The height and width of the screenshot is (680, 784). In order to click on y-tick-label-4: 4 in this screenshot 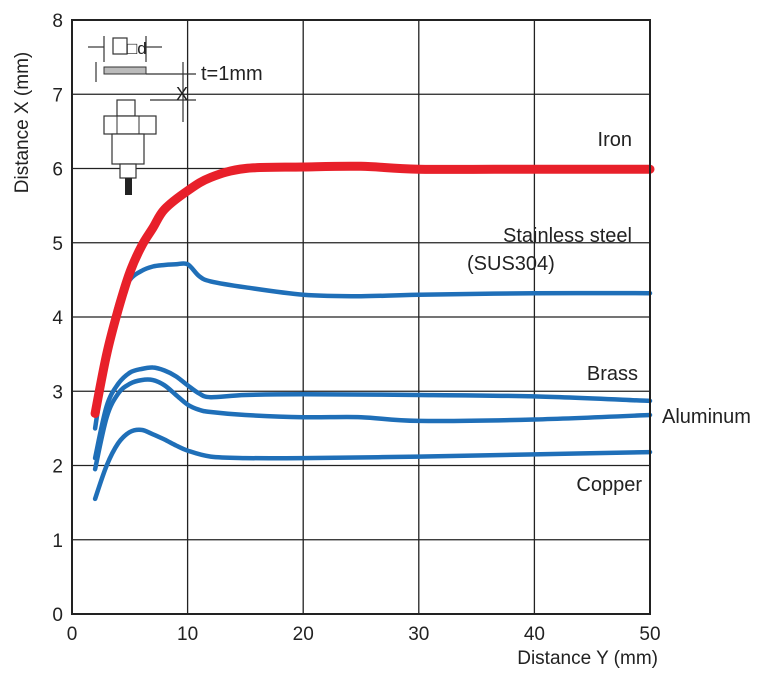, I will do `click(57, 318)`.